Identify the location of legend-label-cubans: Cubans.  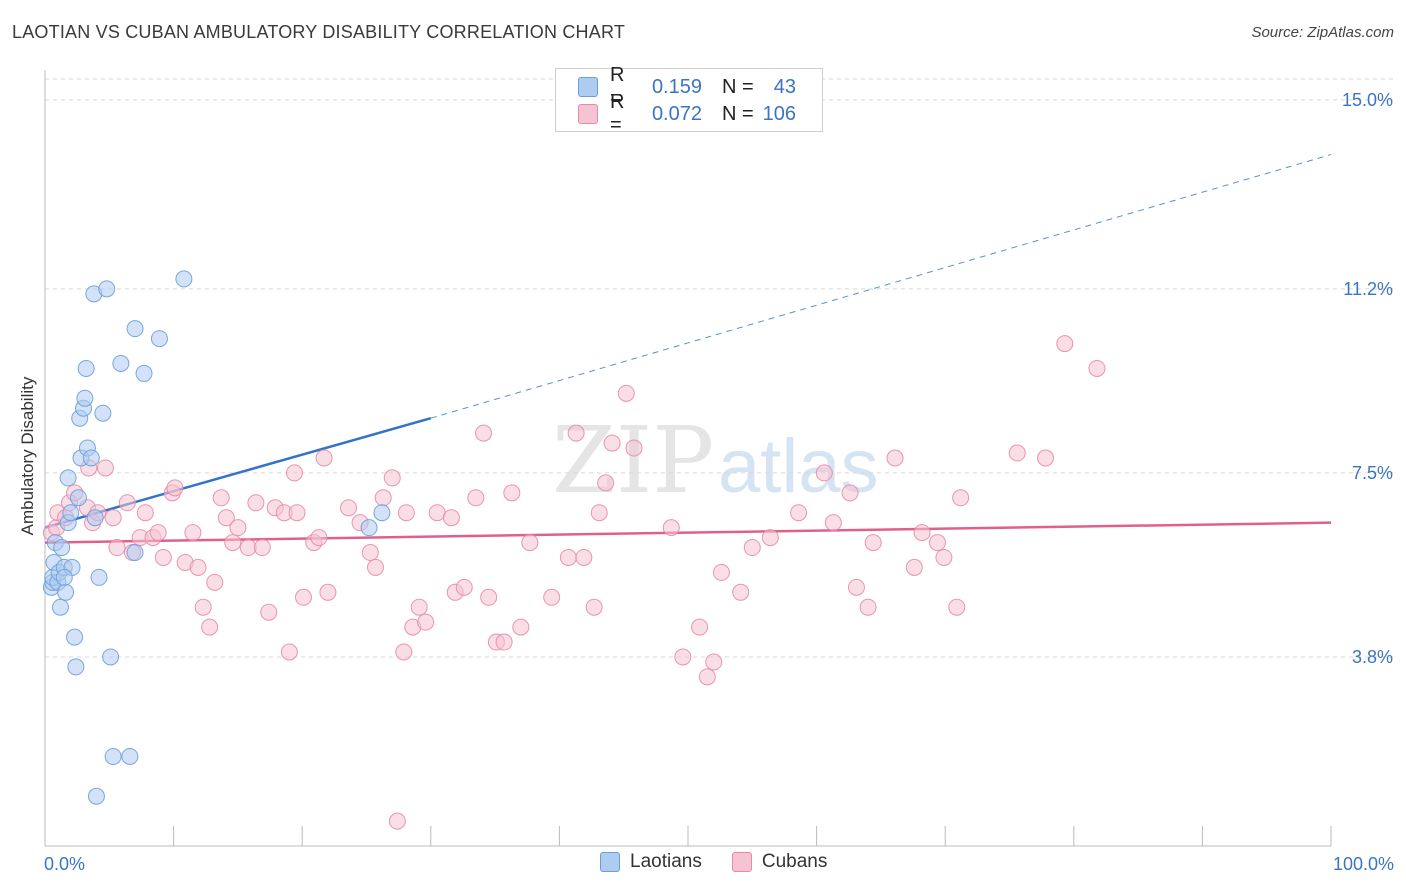
(794, 861).